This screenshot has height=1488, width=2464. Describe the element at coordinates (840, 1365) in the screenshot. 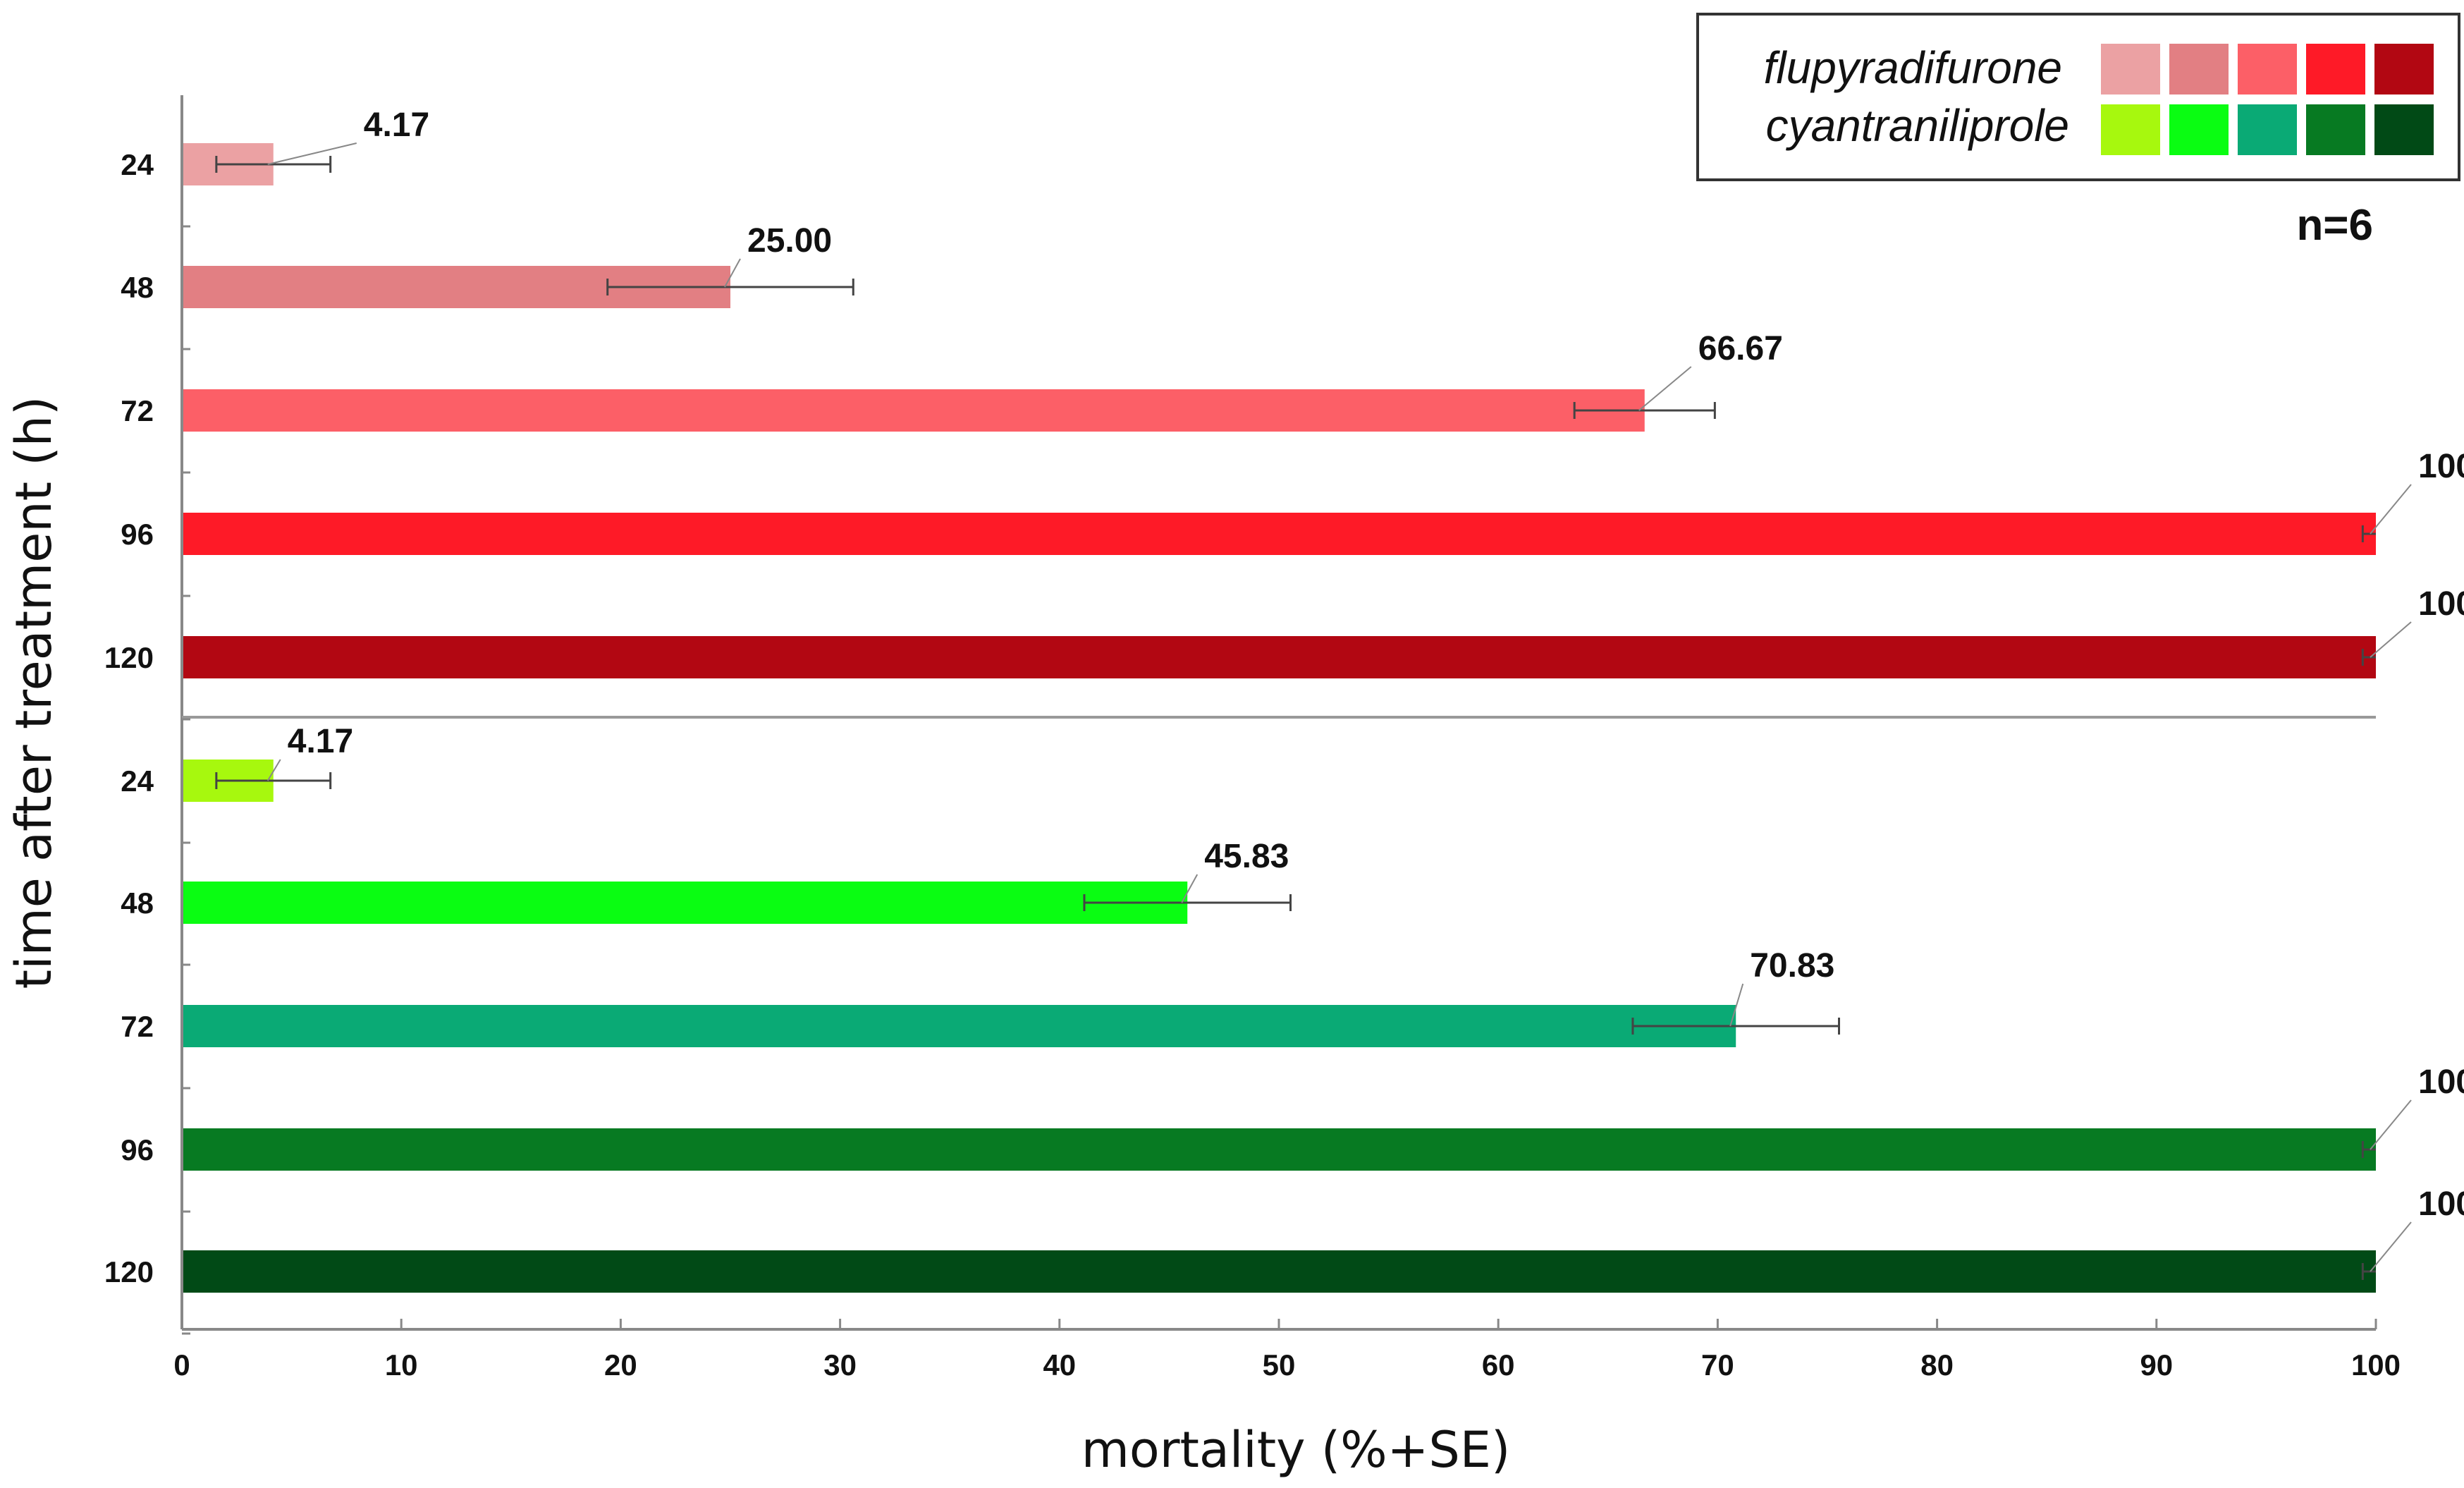

I see `x-tick-label-30: 30` at that location.